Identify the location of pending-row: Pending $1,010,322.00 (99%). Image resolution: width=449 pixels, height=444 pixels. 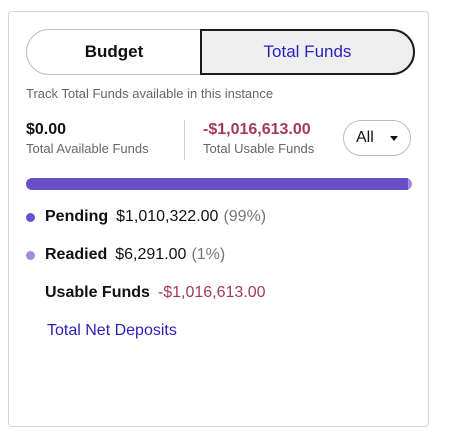
(146, 217).